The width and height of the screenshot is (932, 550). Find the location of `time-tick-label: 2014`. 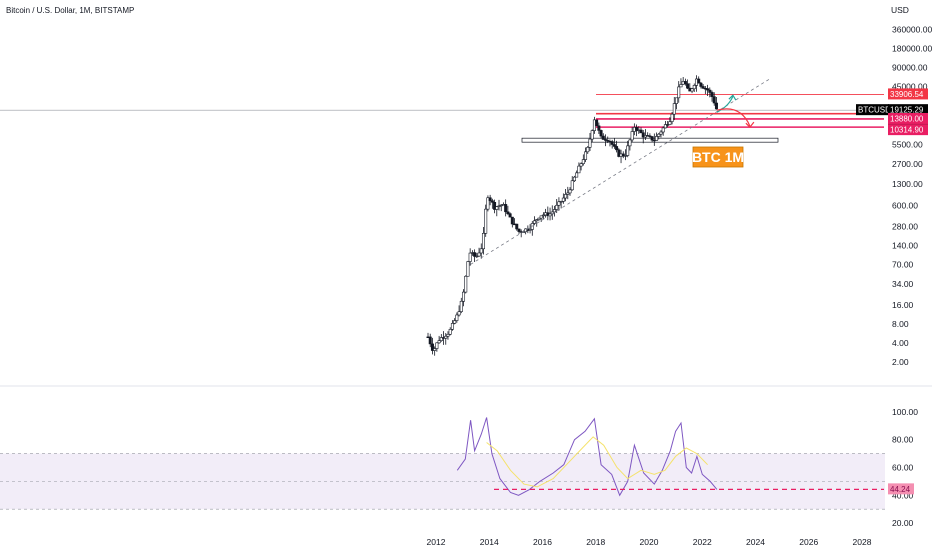

time-tick-label: 2014 is located at coordinates (489, 542).